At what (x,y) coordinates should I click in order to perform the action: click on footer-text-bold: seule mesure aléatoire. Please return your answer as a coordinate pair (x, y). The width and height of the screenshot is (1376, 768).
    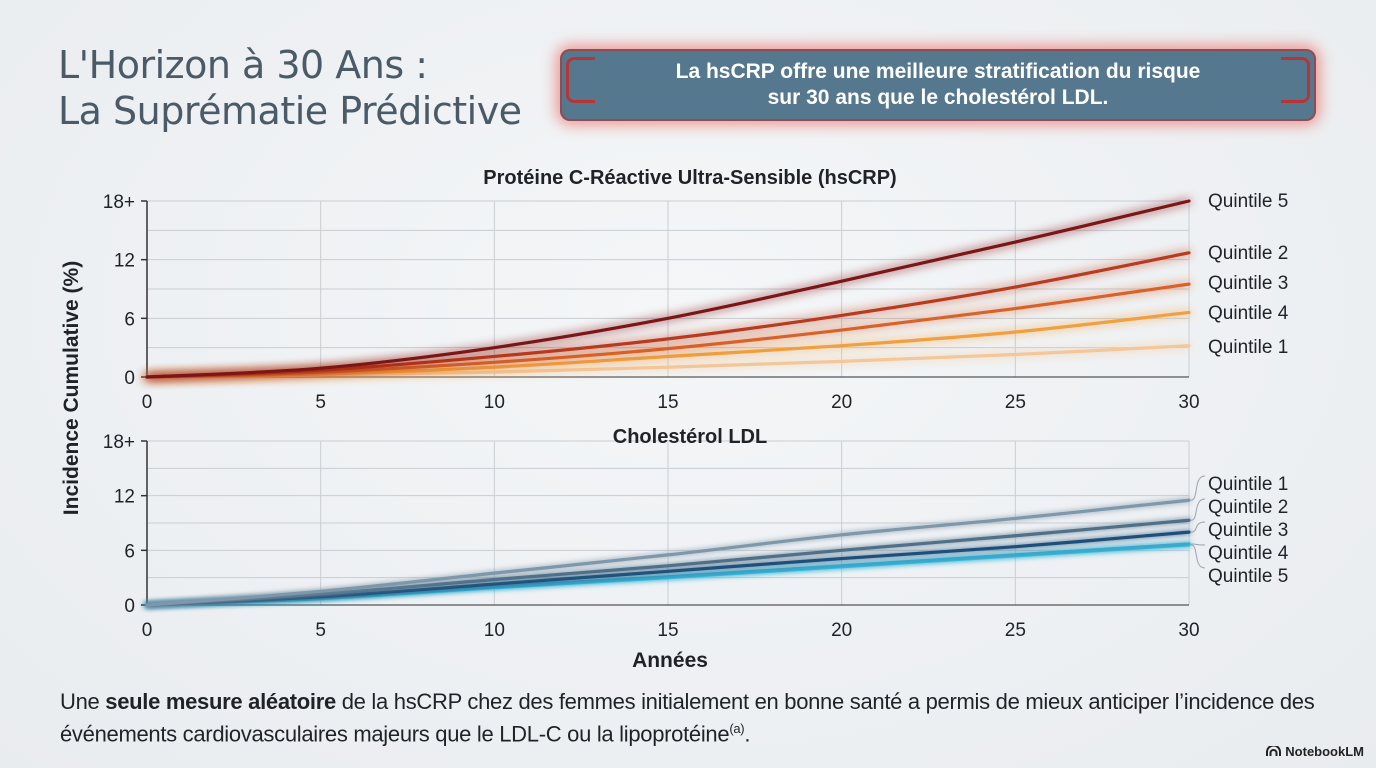
    Looking at the image, I should click on (220, 701).